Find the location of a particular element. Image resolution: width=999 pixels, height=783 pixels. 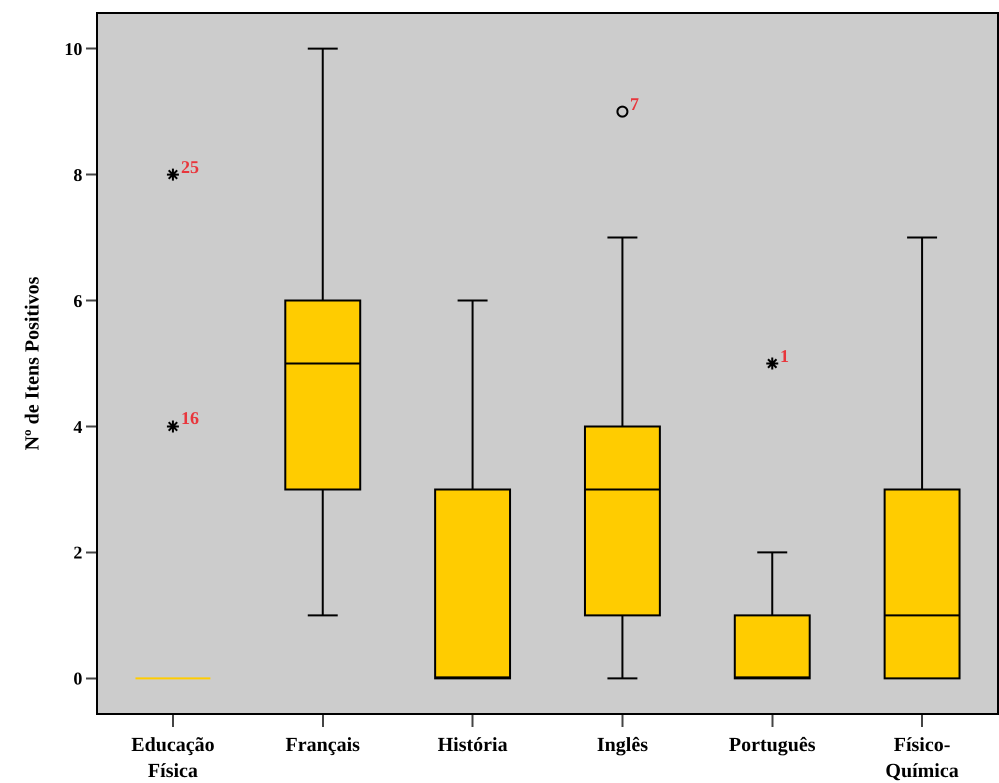

x-tick-label: História is located at coordinates (473, 745).